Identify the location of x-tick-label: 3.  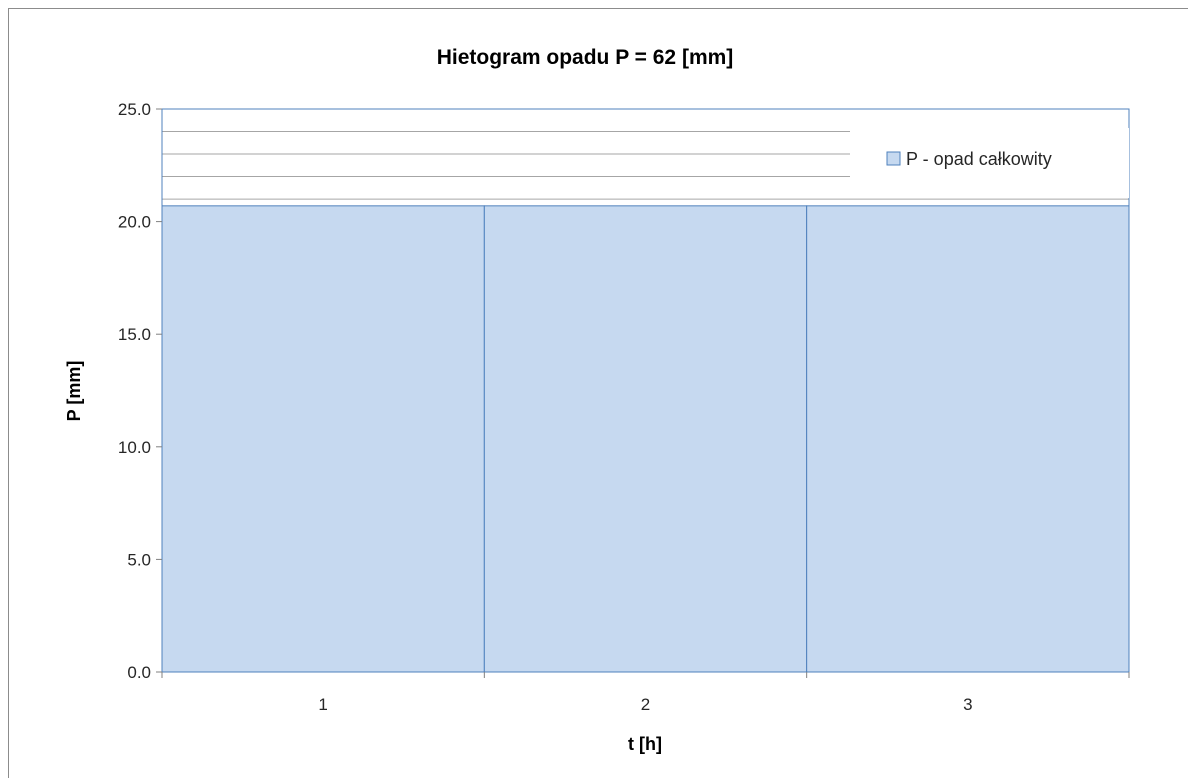
(967, 704).